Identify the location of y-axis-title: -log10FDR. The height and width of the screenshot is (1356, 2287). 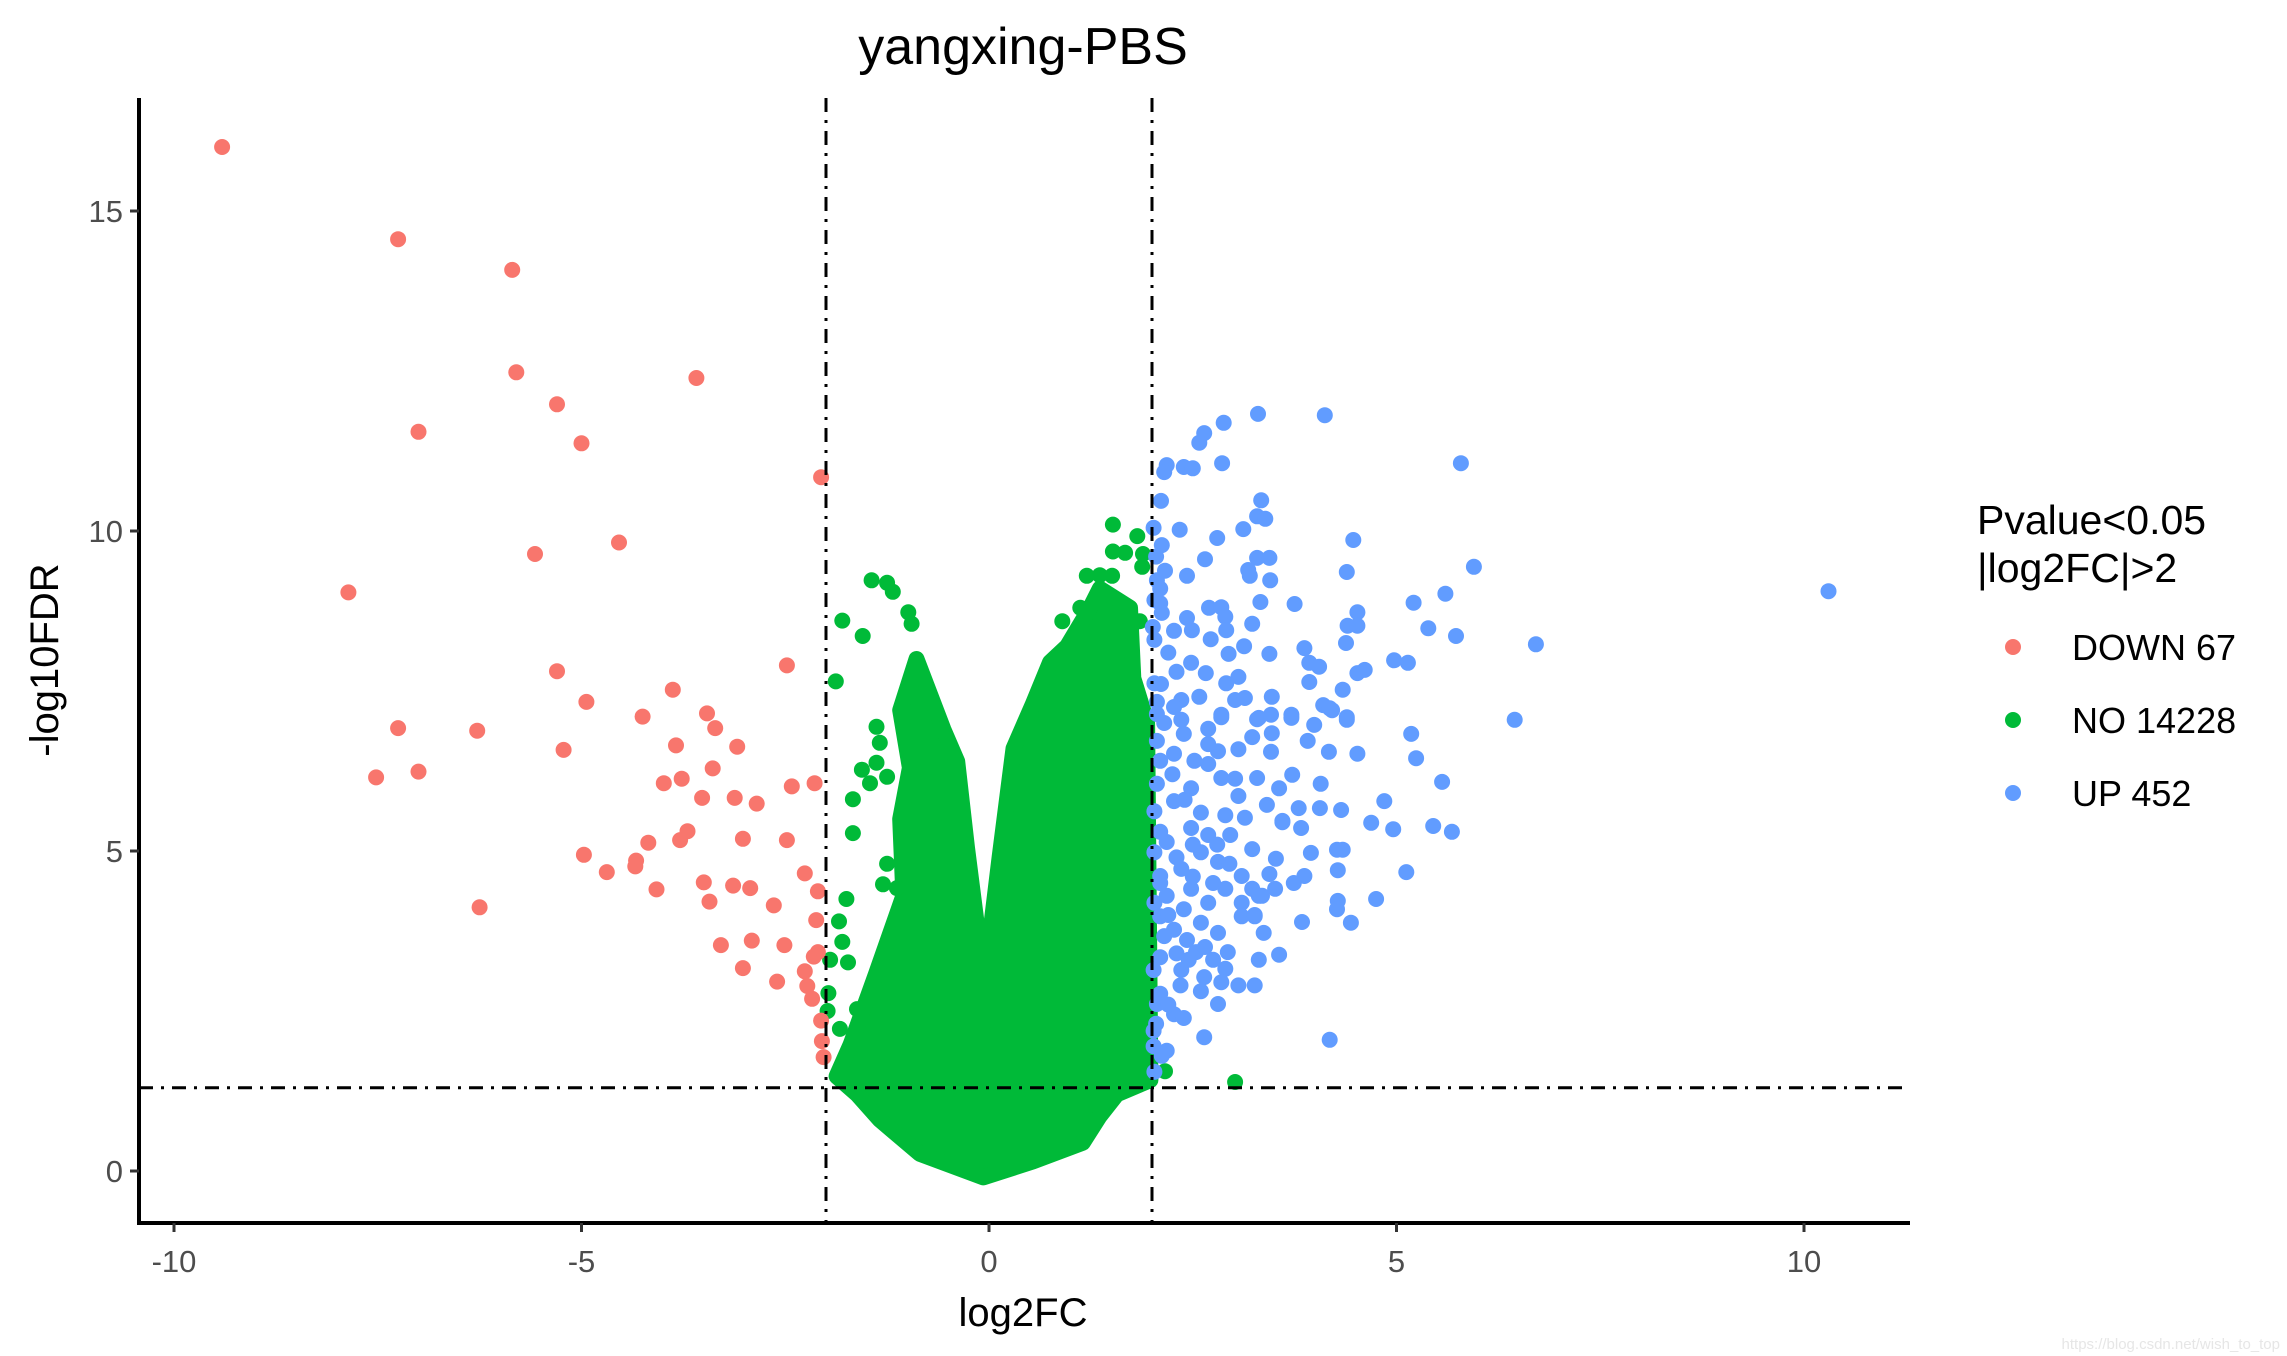
(45, 659).